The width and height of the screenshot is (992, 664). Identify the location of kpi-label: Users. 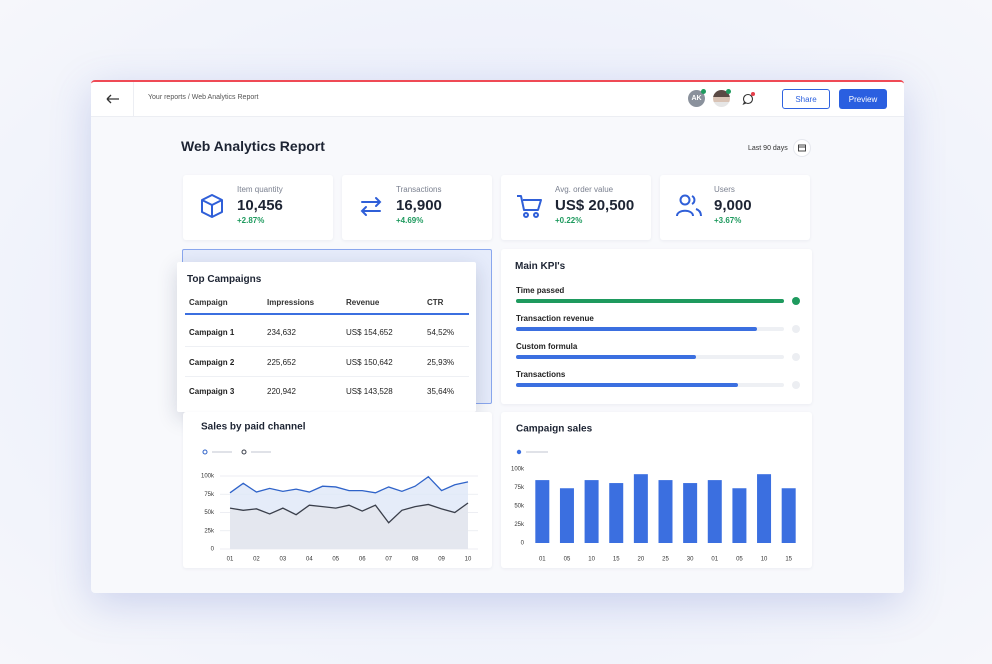
(724, 189).